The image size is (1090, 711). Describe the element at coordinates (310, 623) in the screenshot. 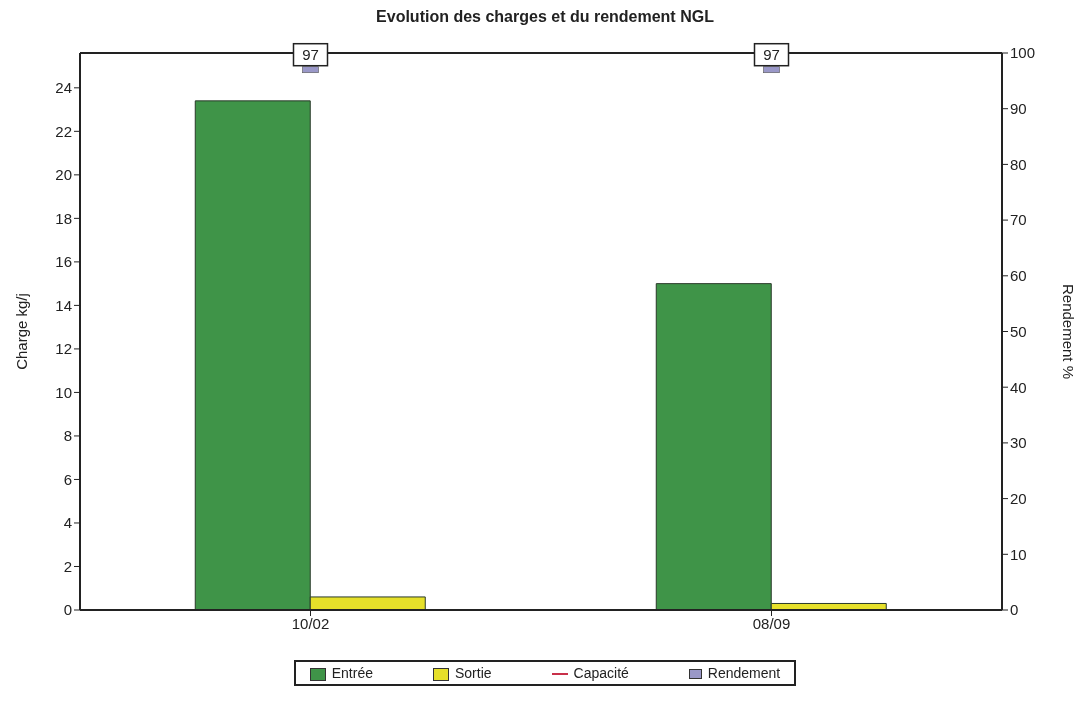

I see `x-tick-label: 10/02` at that location.